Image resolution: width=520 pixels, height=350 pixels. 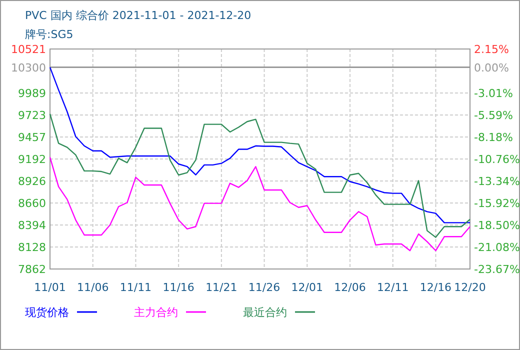 I want to click on y-tick-label: 8128, so click(x=32, y=247).